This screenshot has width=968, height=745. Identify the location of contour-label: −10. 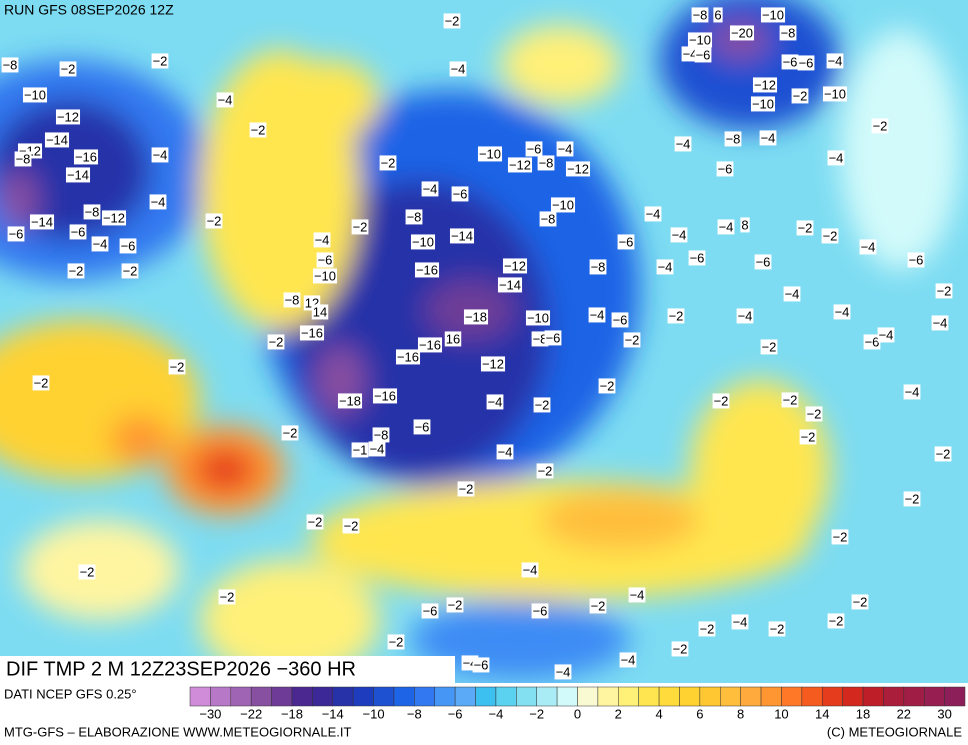
(773, 14).